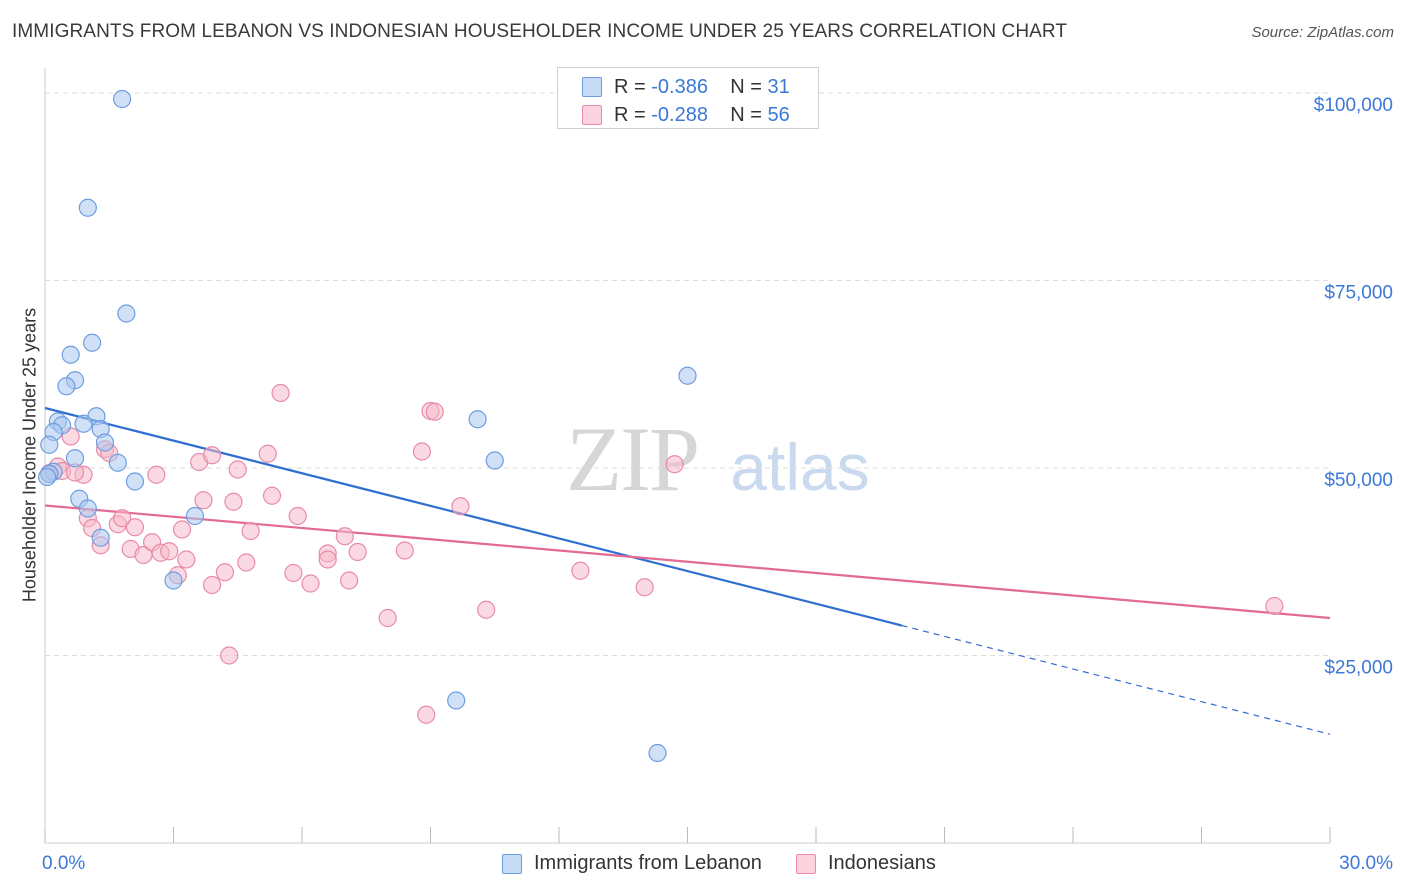  I want to click on legend-n-value: 56, so click(778, 114).